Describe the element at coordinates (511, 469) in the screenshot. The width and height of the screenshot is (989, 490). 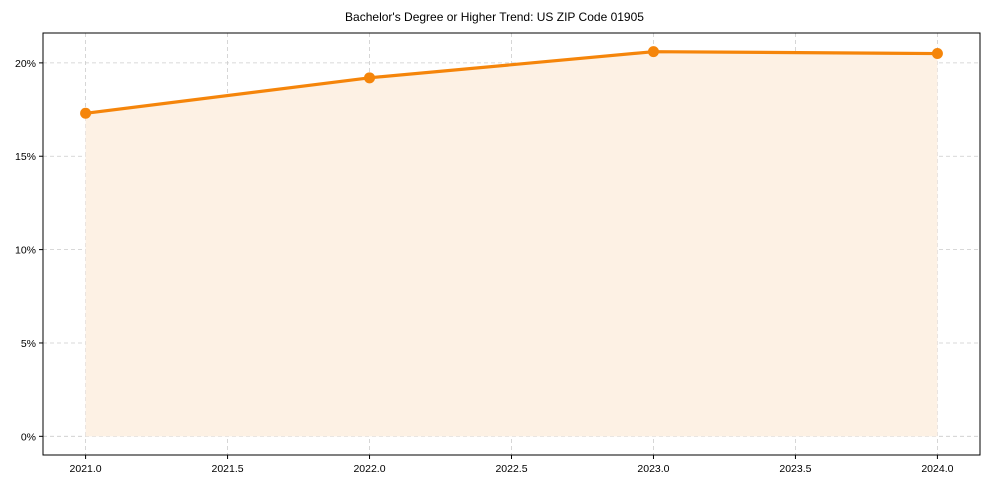
I see `x-tick-label: 2022.5` at that location.